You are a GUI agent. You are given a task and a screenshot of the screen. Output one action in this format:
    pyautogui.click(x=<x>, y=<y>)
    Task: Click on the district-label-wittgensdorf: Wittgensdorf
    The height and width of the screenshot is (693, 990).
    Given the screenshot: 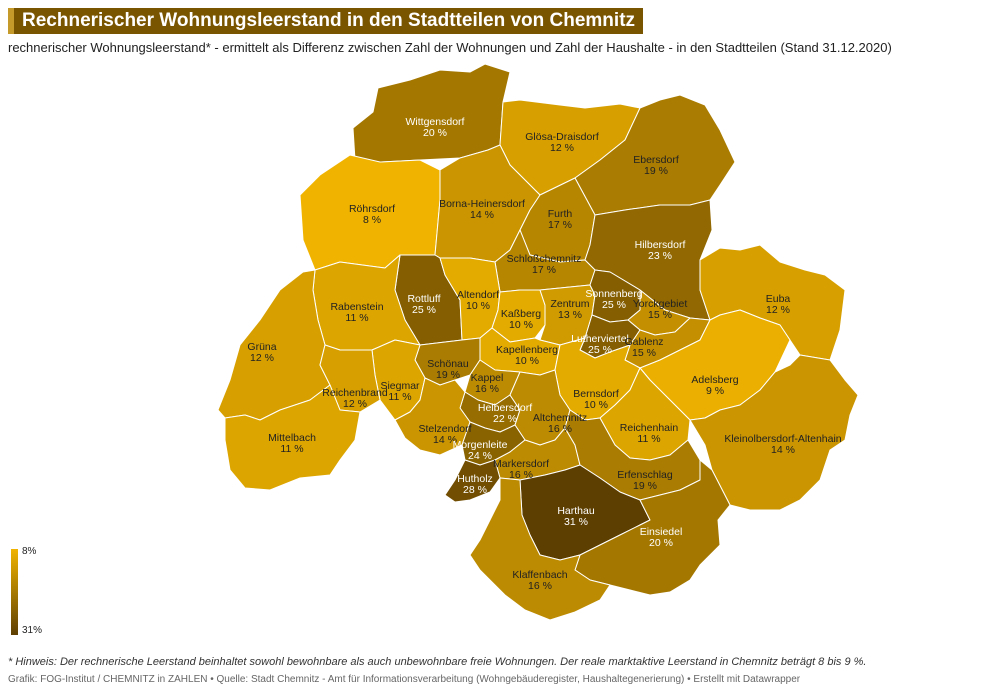 What is the action you would take?
    pyautogui.click(x=435, y=122)
    